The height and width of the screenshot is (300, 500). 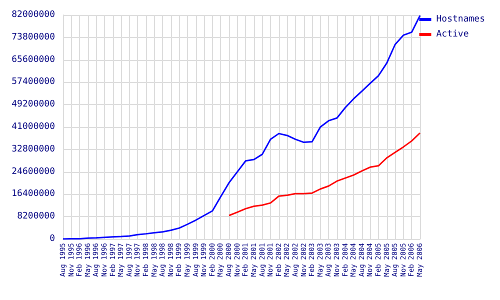 What do you see at coordinates (33, 149) in the screenshot?
I see `y-tick-label: 32800000` at bounding box center [33, 149].